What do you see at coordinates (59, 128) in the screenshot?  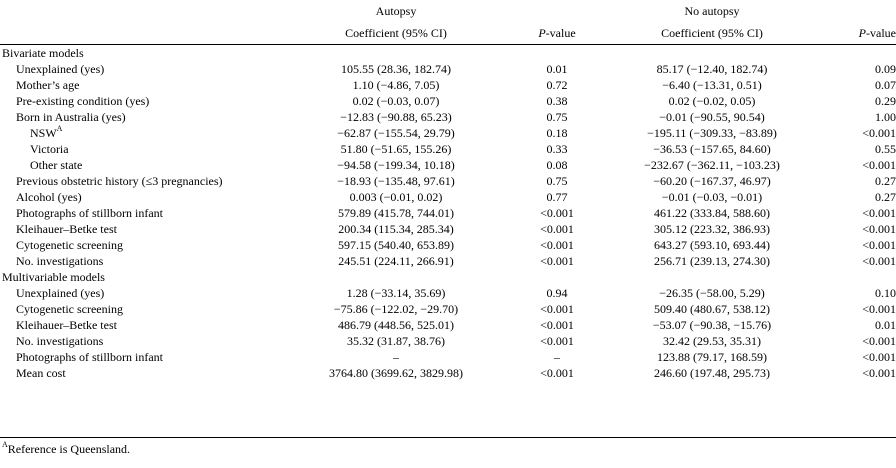 I see `footnote-ref: A` at bounding box center [59, 128].